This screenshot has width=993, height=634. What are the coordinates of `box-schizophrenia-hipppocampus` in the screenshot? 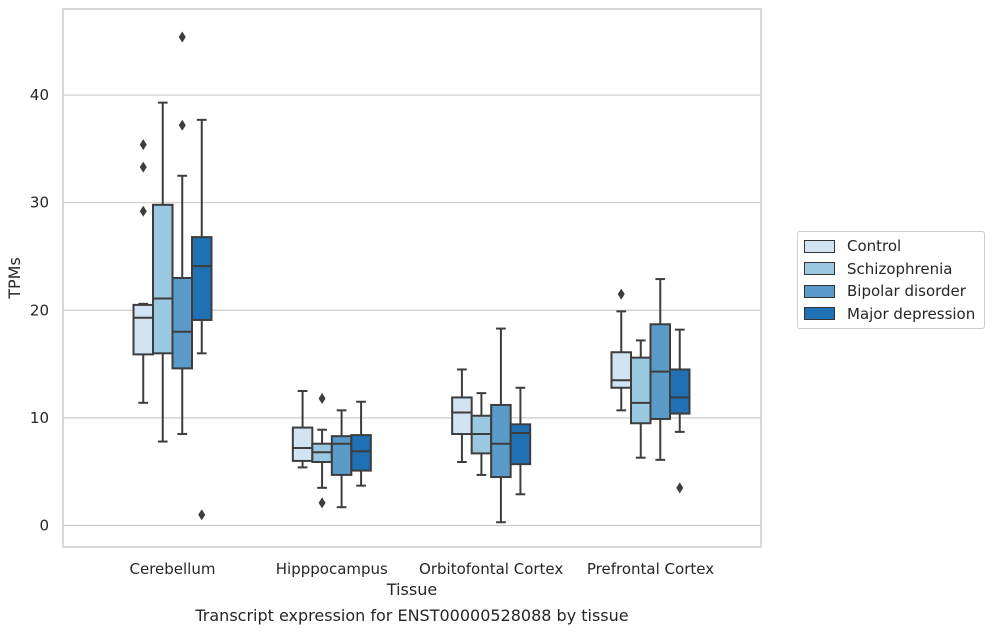 It's located at (322, 451).